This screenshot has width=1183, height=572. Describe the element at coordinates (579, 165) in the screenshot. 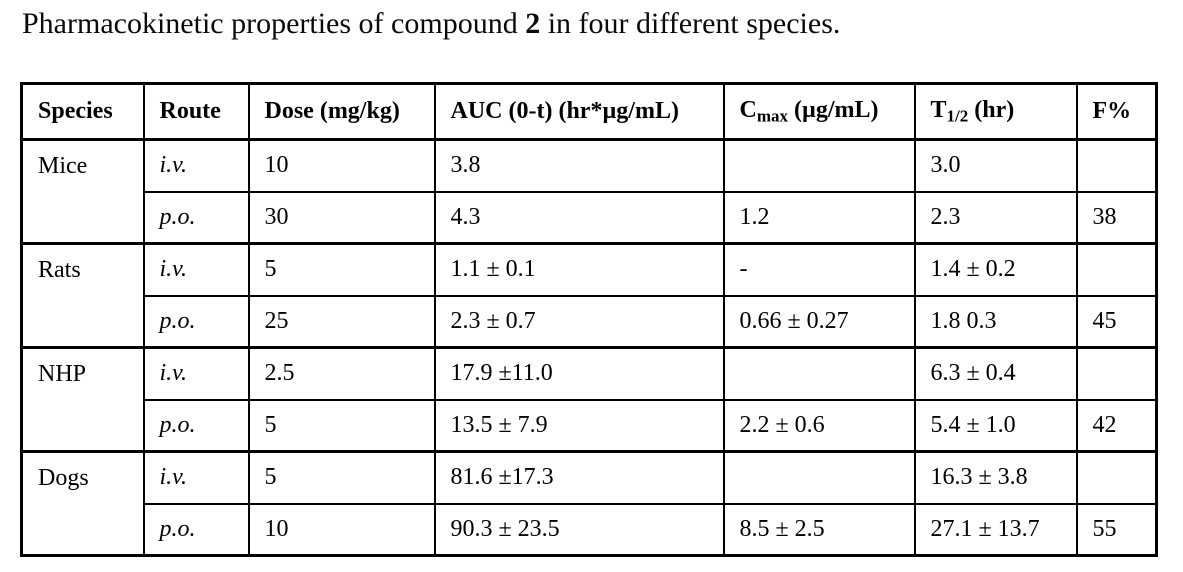

I see `auc-cell: 3.8` at that location.